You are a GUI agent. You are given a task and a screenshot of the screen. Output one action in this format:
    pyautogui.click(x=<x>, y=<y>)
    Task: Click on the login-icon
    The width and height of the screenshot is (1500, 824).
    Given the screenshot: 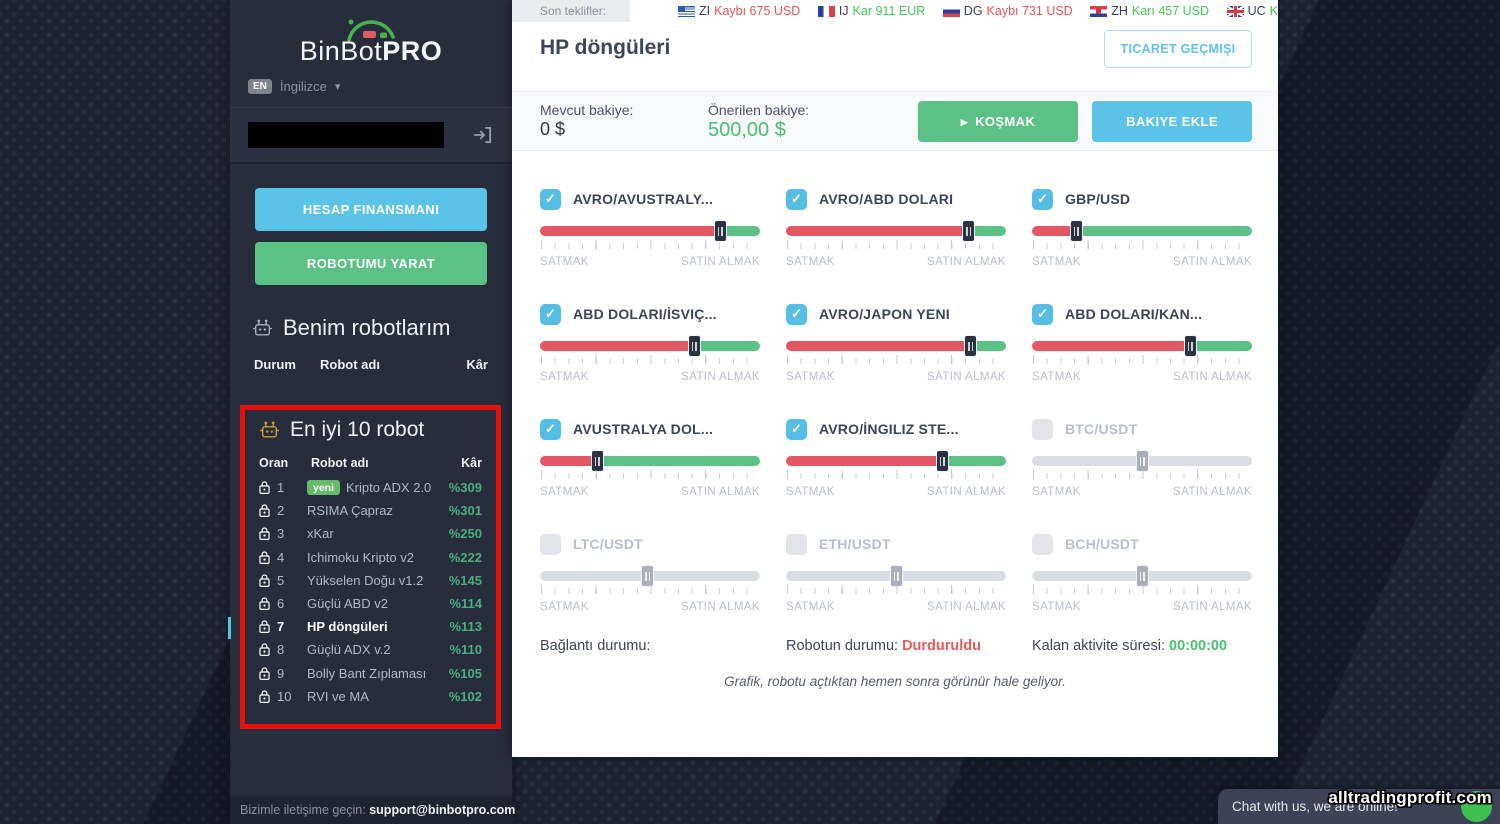 What is the action you would take?
    pyautogui.click(x=483, y=135)
    